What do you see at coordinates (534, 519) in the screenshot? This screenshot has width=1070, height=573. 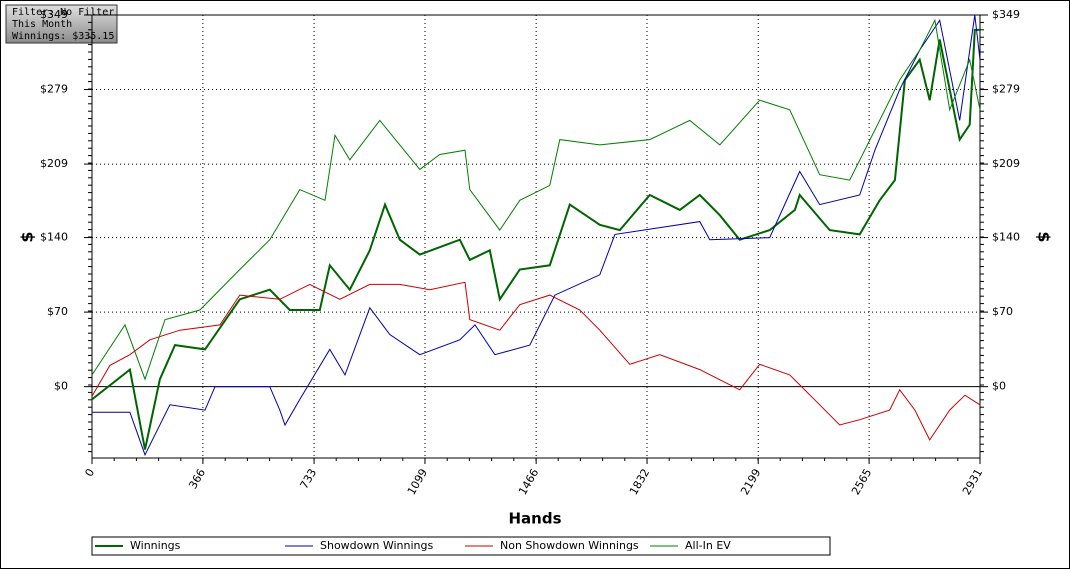 I see `x-axis-label: Hands` at bounding box center [534, 519].